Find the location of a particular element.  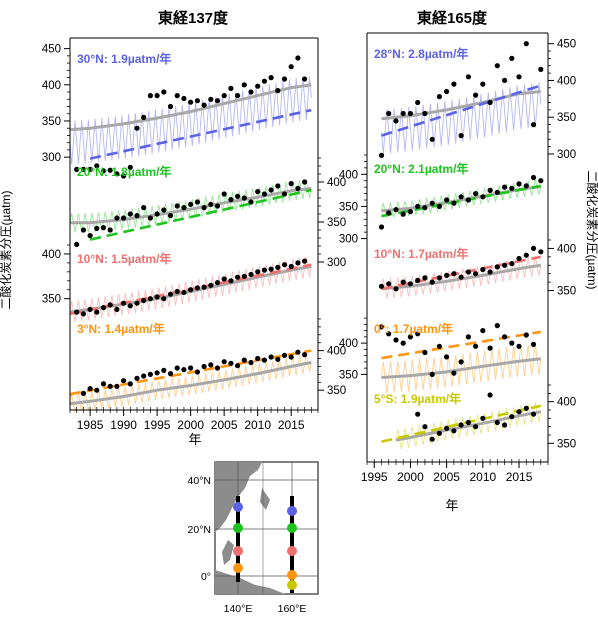

rate-annotation: 0°: 1.7µatm/年 is located at coordinates (413, 328).